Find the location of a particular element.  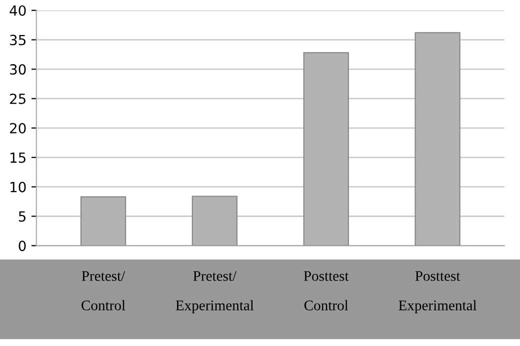

category-label: Pretest/ Control is located at coordinates (104, 290).